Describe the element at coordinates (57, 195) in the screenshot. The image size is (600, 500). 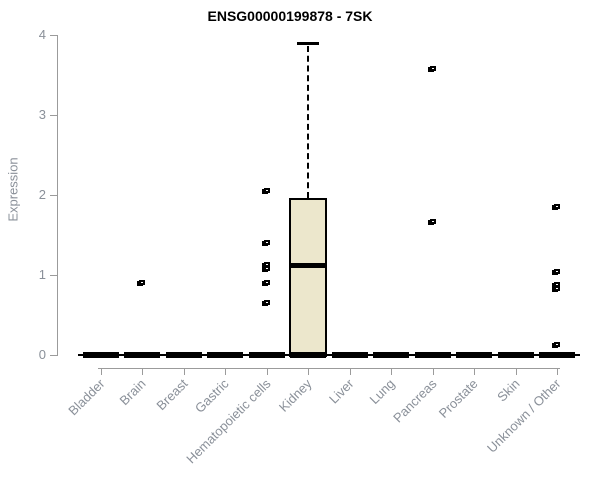
I see `y-axis-line` at that location.